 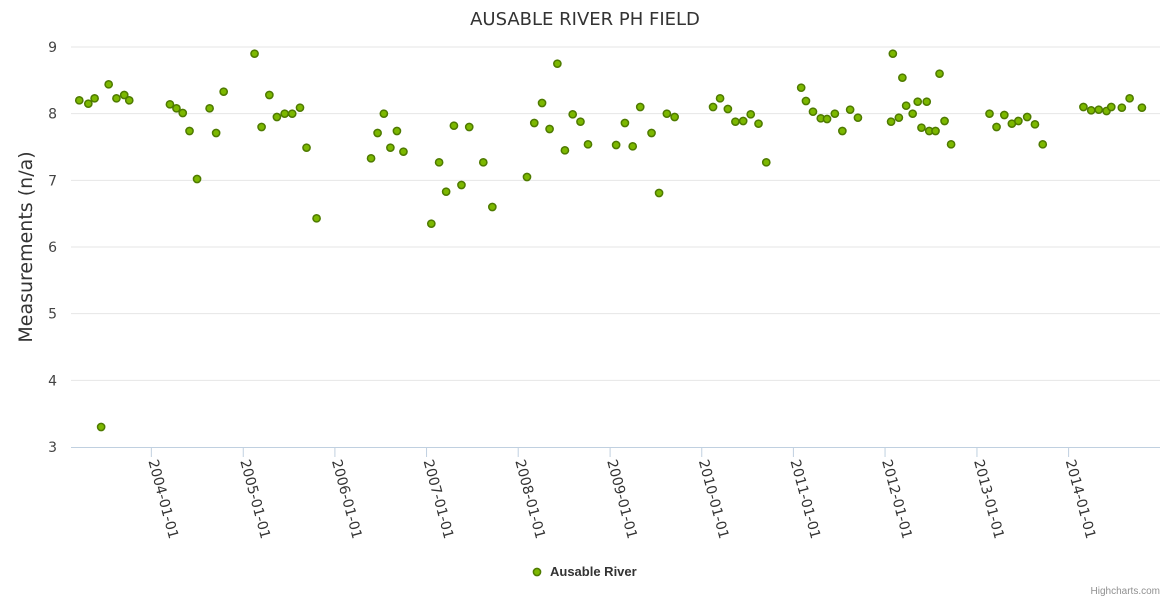 I want to click on legend: Ausable River, so click(x=584, y=571).